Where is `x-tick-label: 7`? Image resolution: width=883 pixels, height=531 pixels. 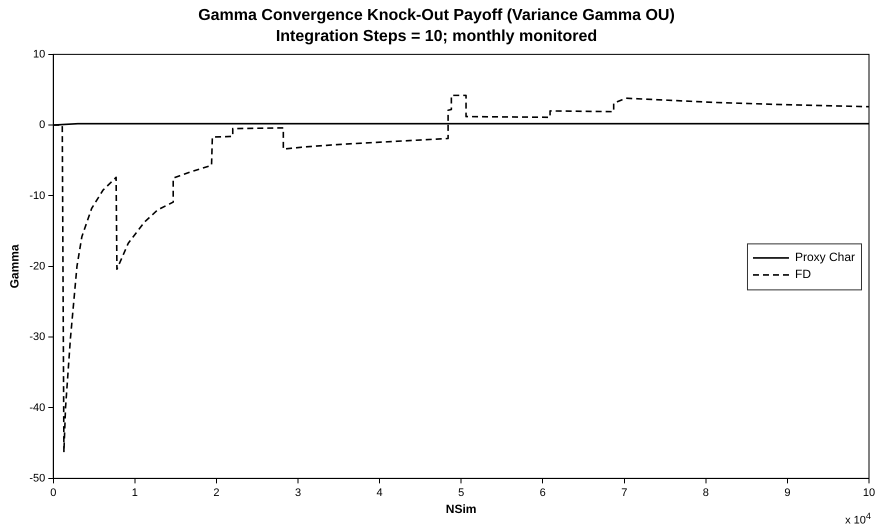
x-tick-label: 7 is located at coordinates (624, 493).